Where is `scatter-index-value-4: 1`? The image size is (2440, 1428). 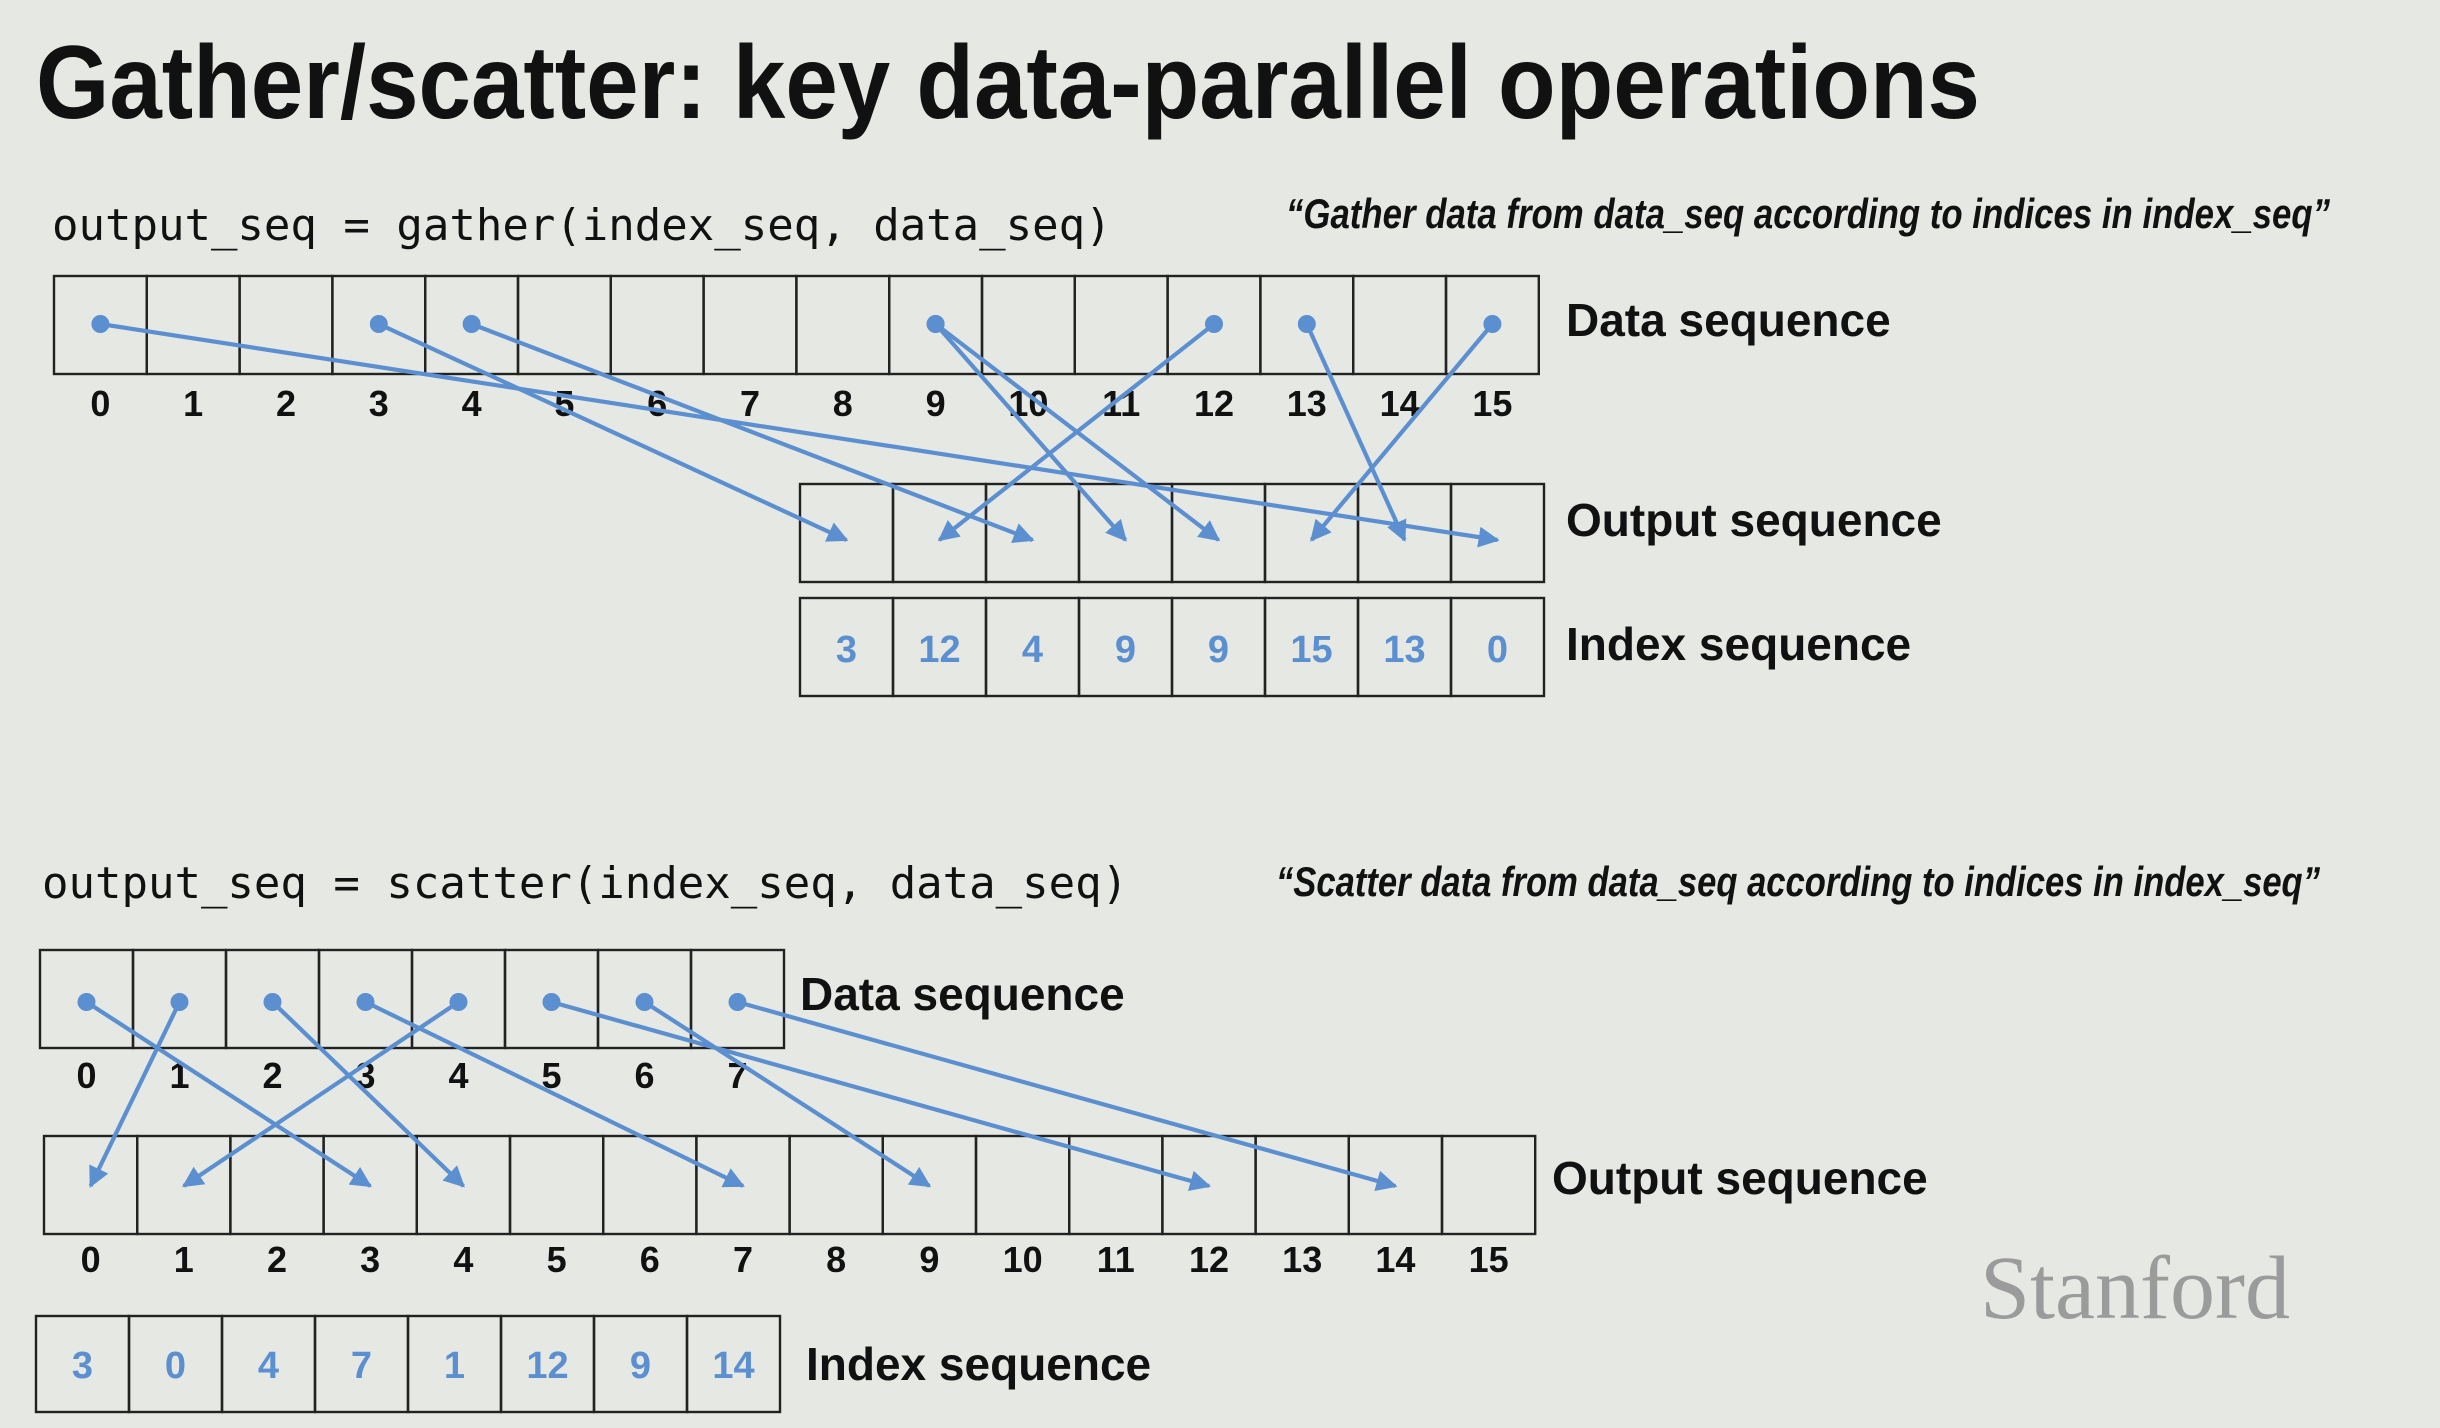
scatter-index-value-4: 1 is located at coordinates (454, 1366).